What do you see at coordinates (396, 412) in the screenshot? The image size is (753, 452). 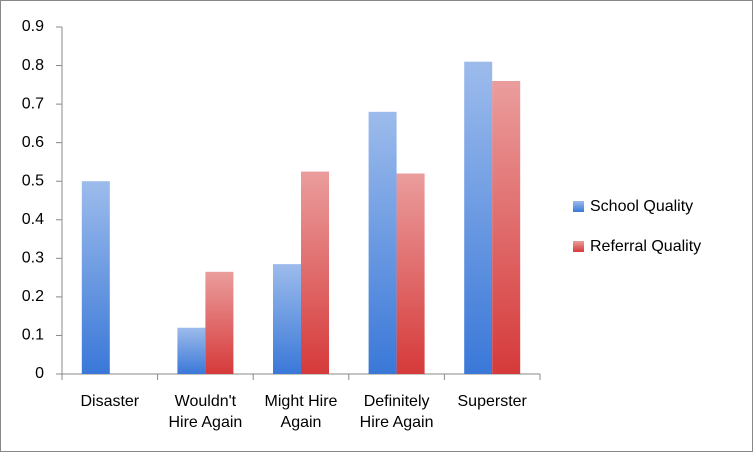 I see `x-tick-label: Definitely Hire Again` at bounding box center [396, 412].